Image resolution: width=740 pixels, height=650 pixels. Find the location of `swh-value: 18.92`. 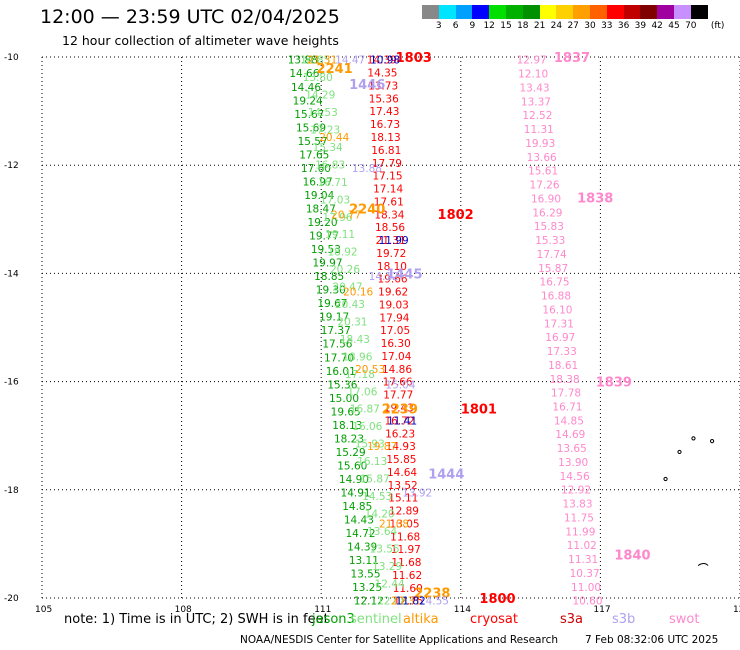

swh-value: 18.92 is located at coordinates (343, 253).